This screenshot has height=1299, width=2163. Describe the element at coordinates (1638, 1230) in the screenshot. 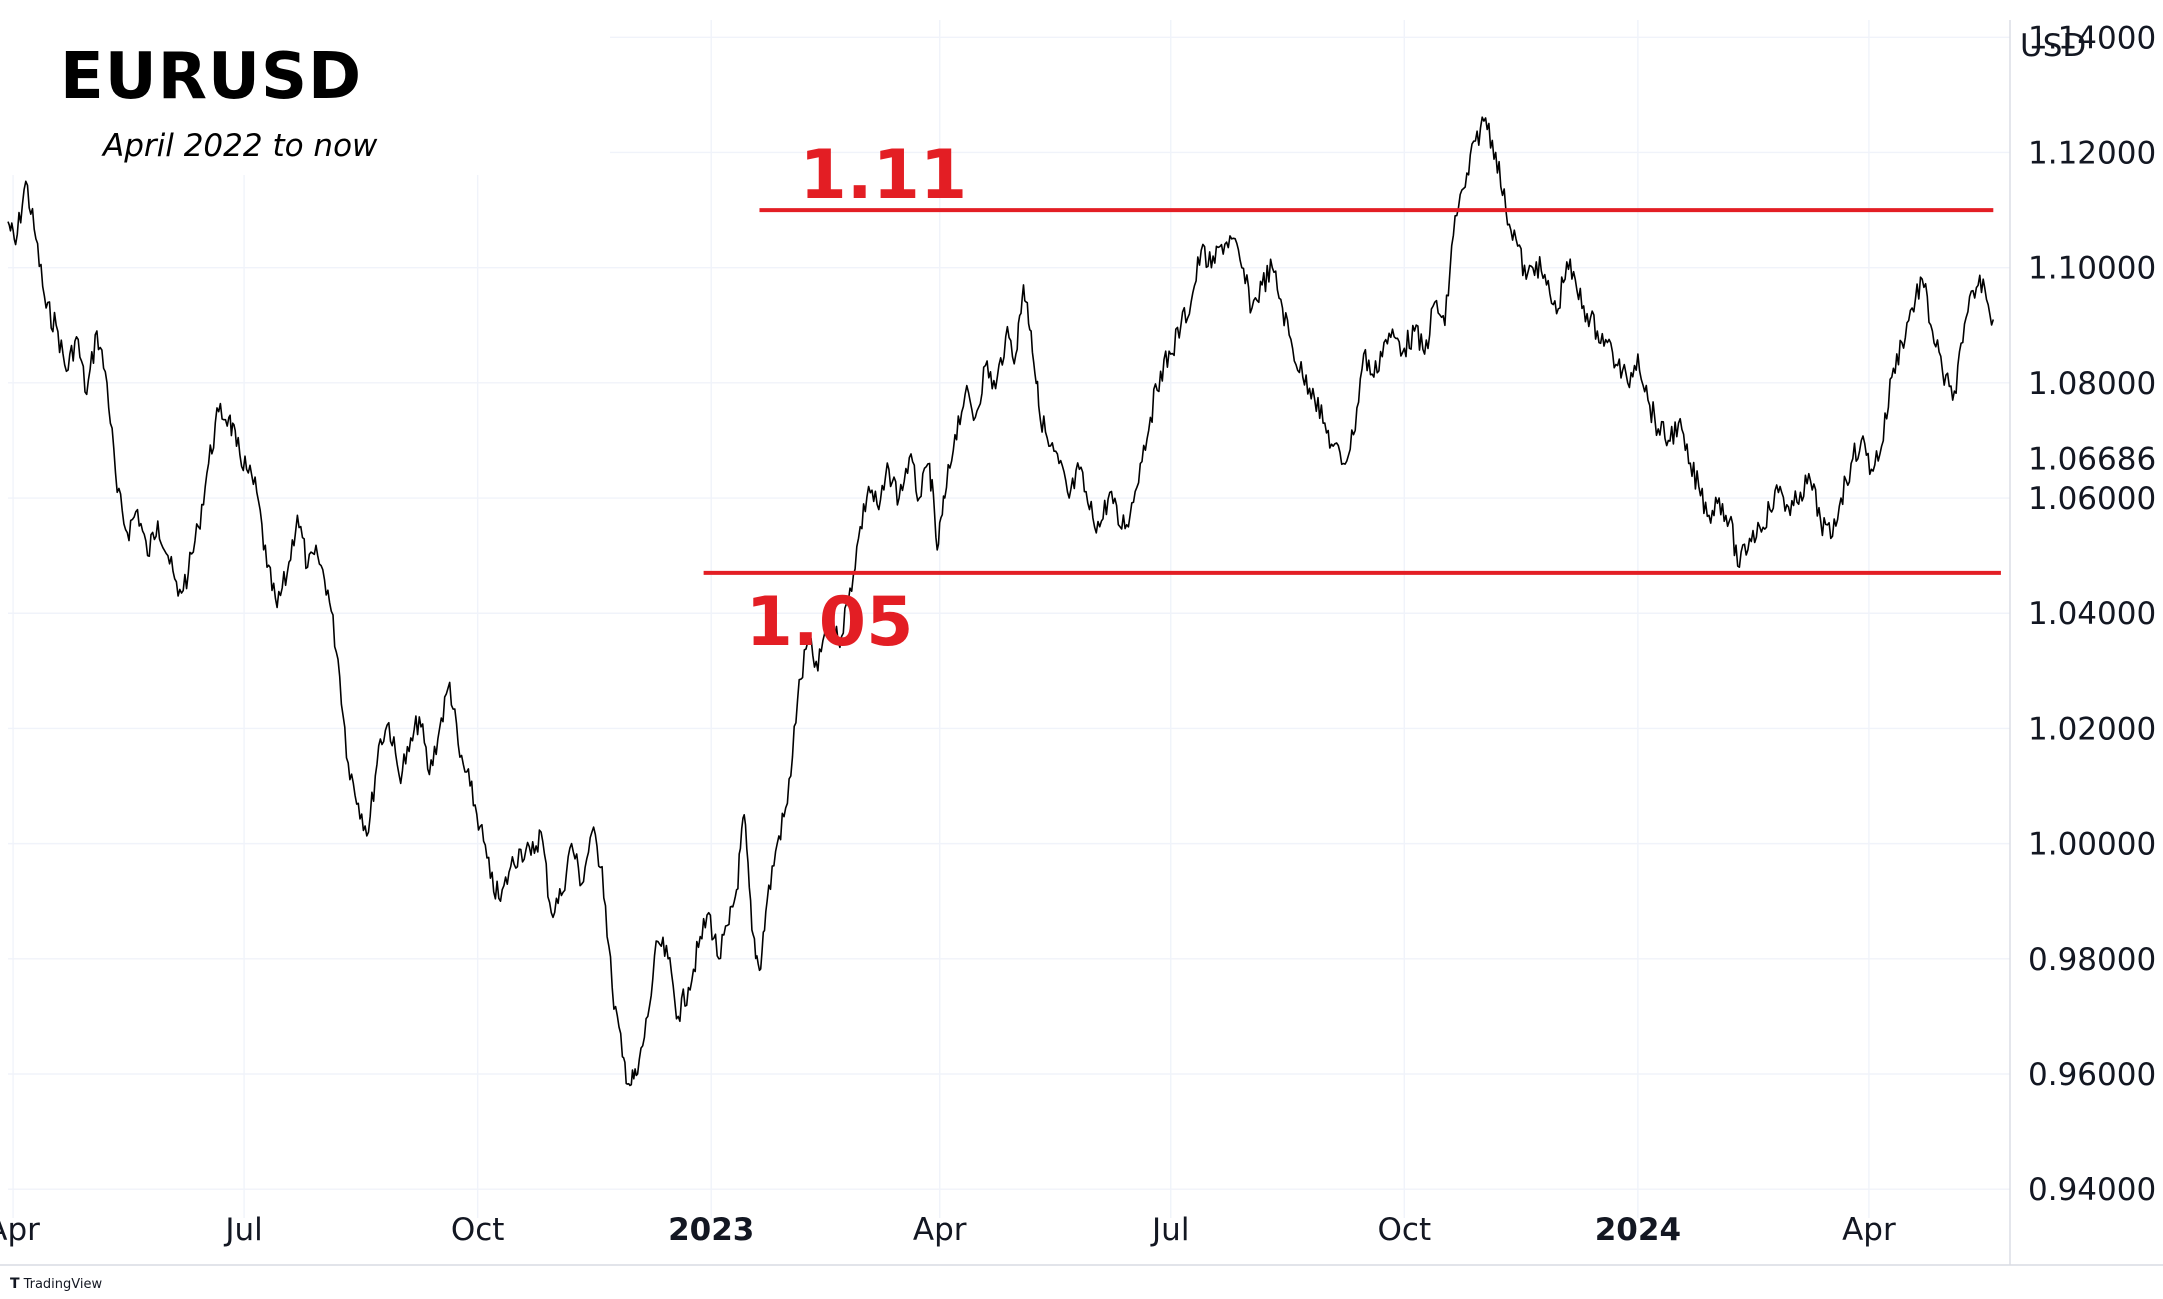

I see `x-tick-label: 2024` at that location.